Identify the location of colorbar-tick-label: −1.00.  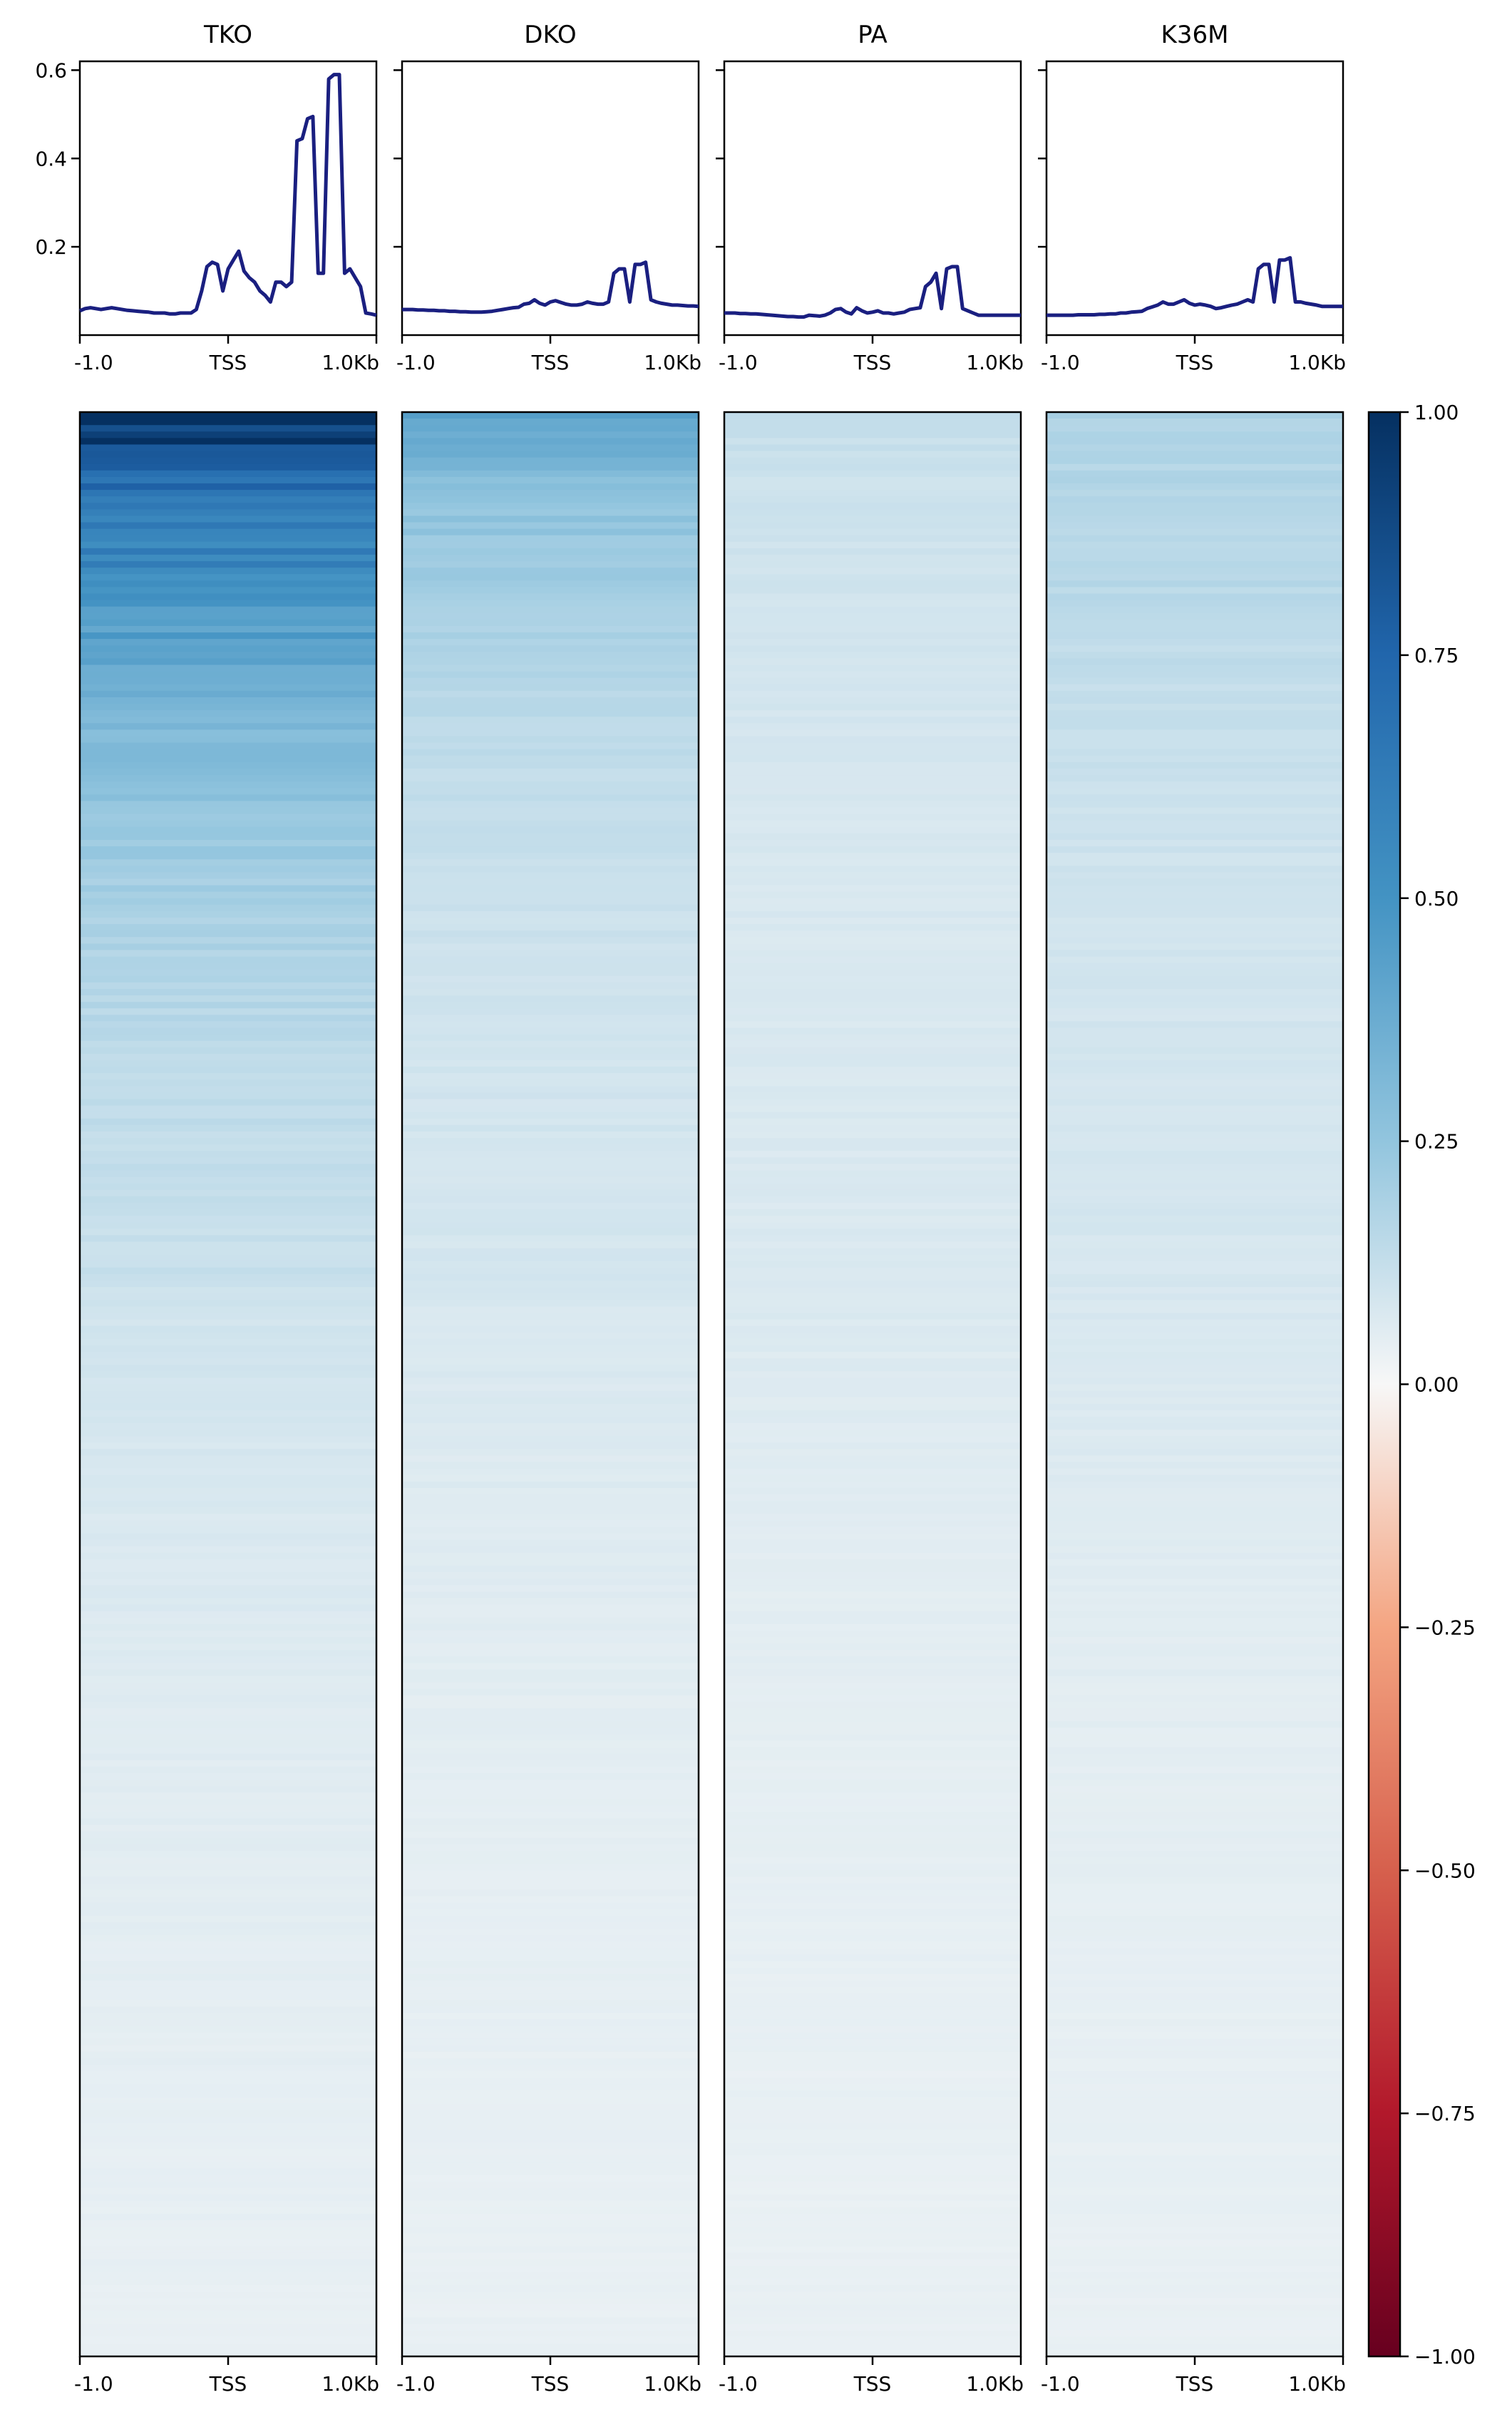
(1445, 2357).